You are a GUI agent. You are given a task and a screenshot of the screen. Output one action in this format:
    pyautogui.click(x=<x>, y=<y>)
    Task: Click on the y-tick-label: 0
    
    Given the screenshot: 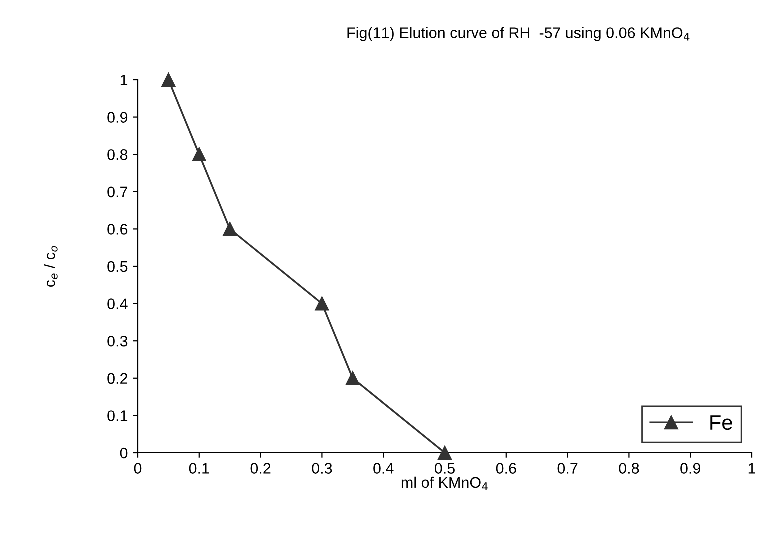 What is the action you would take?
    pyautogui.click(x=124, y=453)
    